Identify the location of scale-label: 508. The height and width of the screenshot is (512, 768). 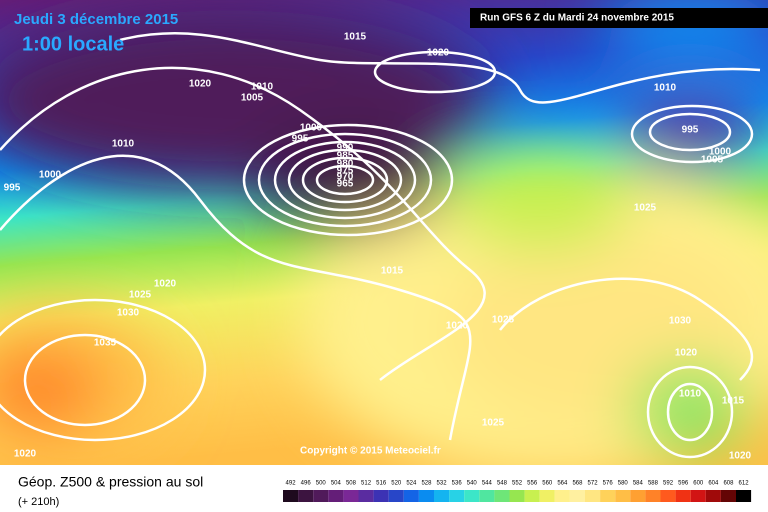
(351, 484).